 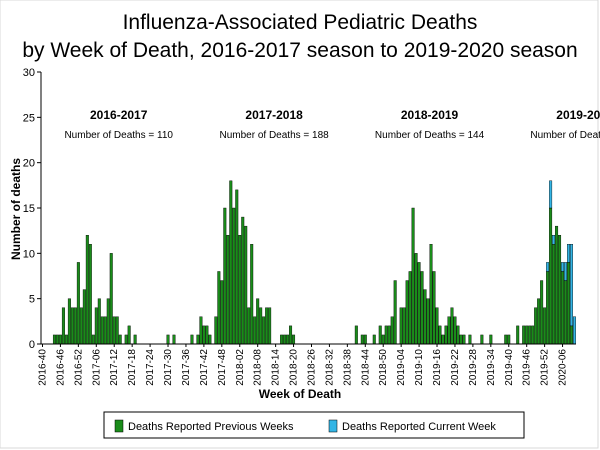 I want to click on legend-swatch-previous, so click(x=119, y=426).